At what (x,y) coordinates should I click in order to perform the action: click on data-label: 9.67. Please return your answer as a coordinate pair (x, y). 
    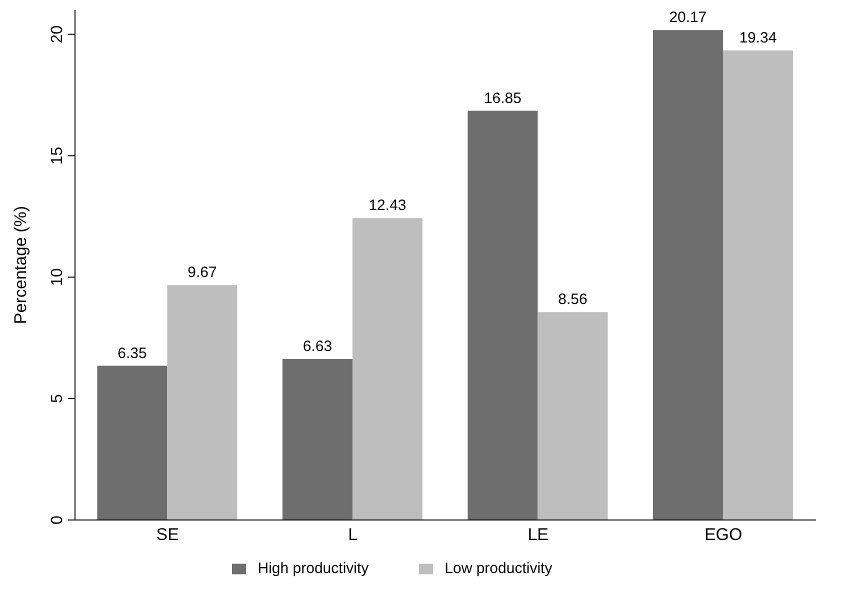
    Looking at the image, I should click on (202, 273).